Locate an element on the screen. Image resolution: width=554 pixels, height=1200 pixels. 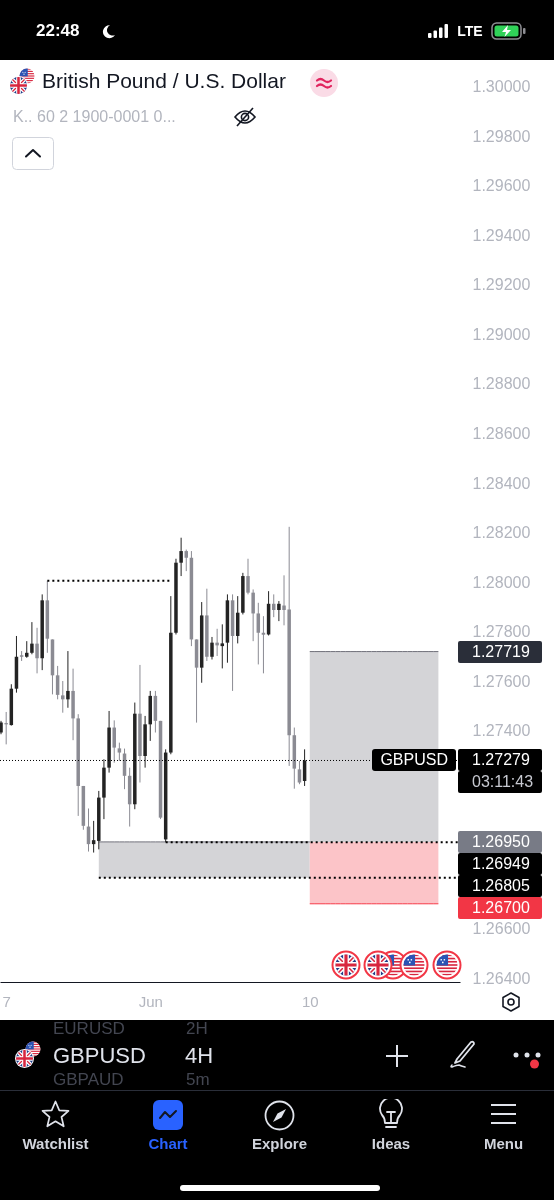
y-tick-label: 1.27400 is located at coordinates (501, 731).